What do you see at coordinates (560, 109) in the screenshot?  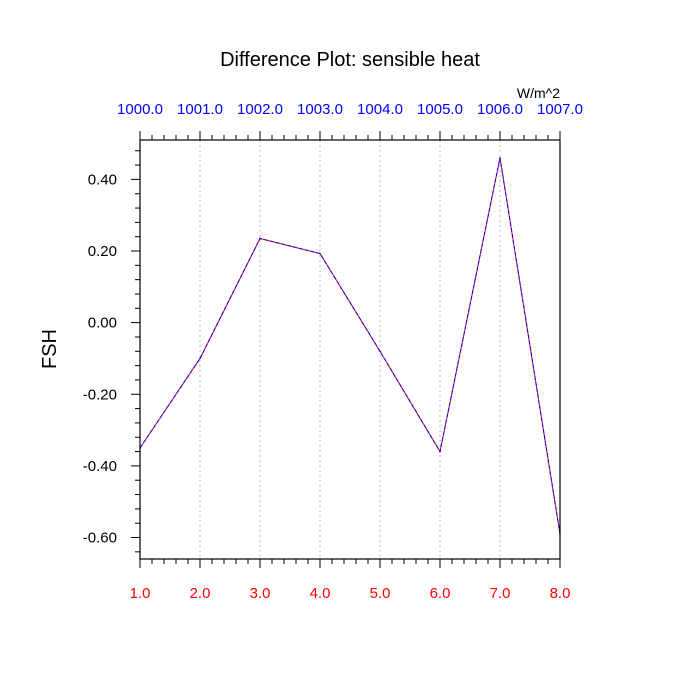 I see `x-tick-label-top: 1007.0` at bounding box center [560, 109].